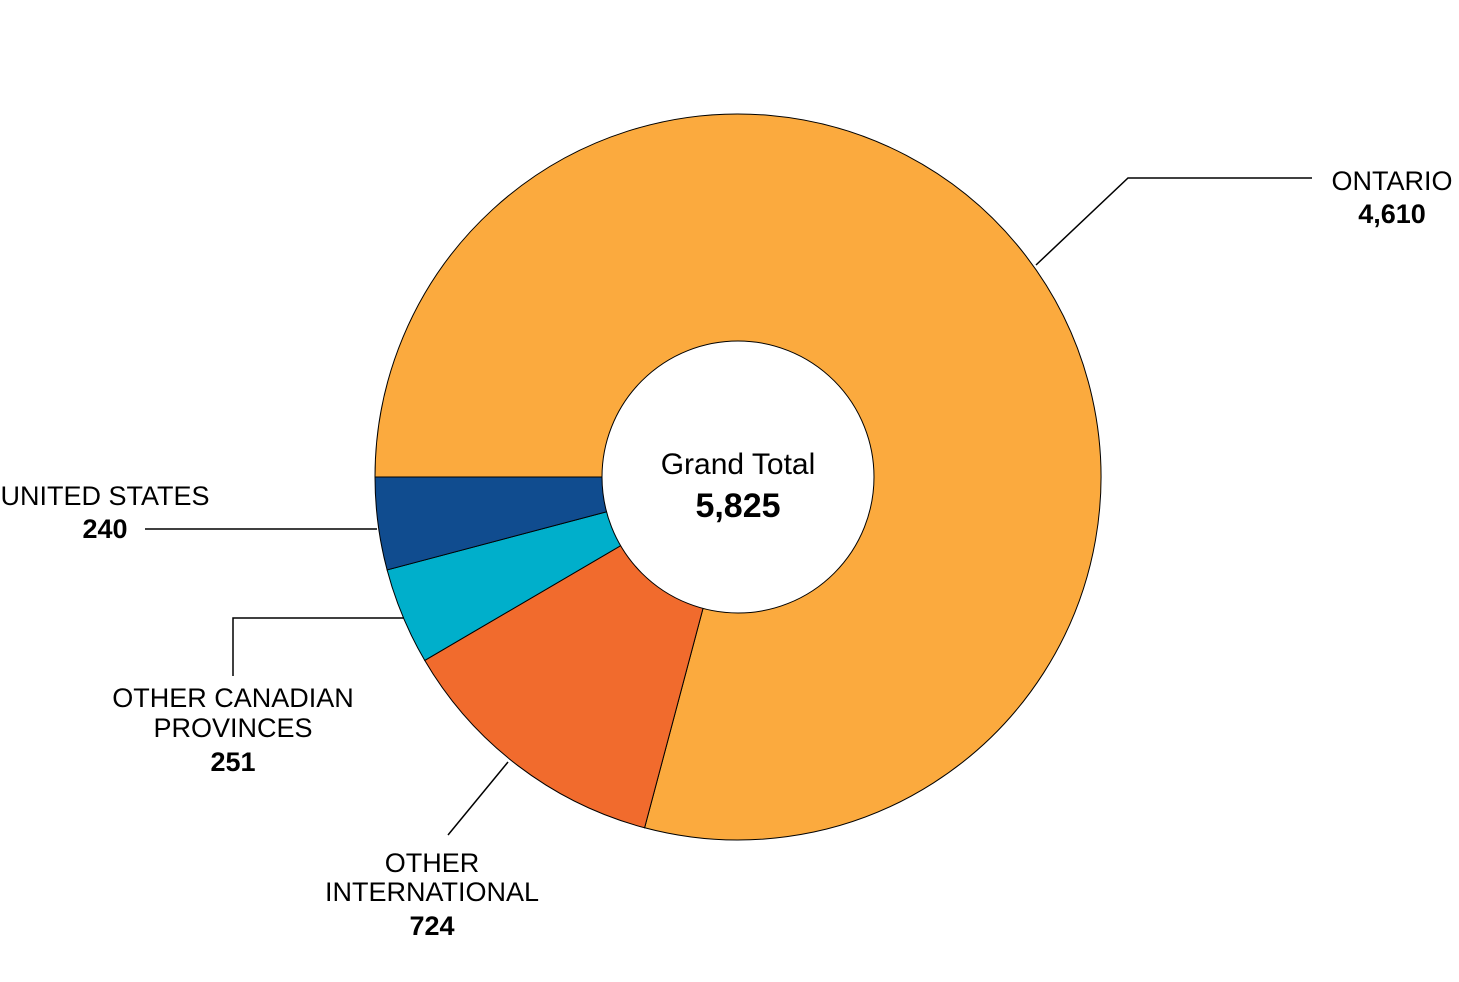 The height and width of the screenshot is (982, 1459). What do you see at coordinates (104, 529) in the screenshot?
I see `data-label-united-states: 240` at bounding box center [104, 529].